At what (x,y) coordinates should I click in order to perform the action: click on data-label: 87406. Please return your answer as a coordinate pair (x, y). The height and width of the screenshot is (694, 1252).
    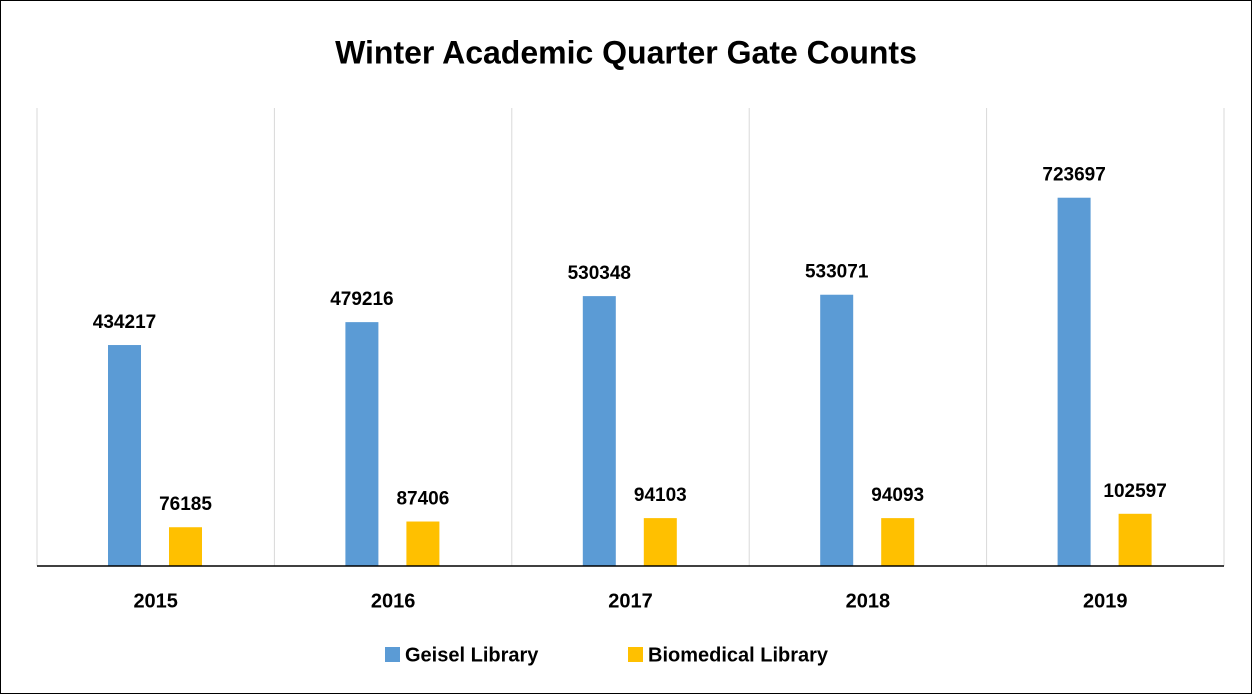
    Looking at the image, I should click on (422, 499).